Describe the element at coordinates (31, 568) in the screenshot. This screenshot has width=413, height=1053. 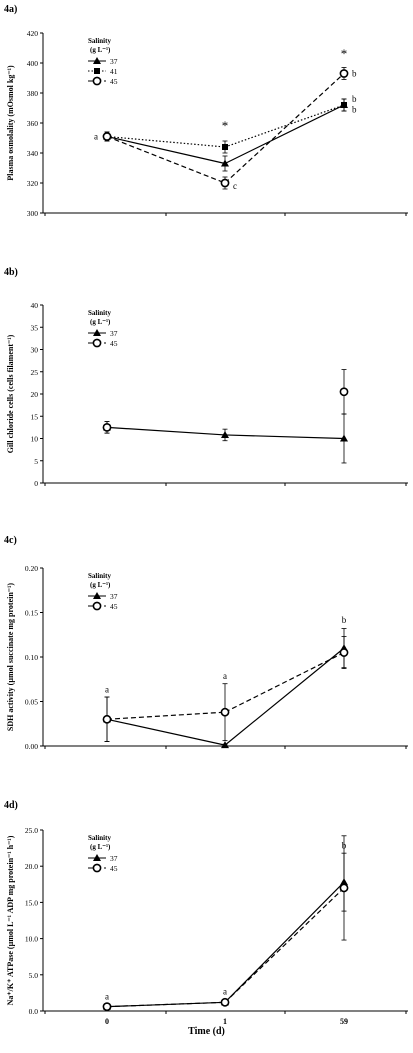
I see `y-tick-label: 0.20` at that location.